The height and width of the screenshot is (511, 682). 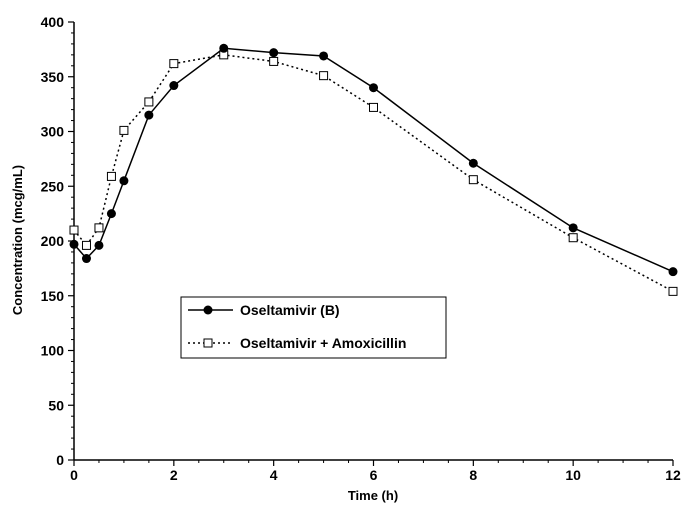 I want to click on x-tick-label: 8, so click(x=473, y=475).